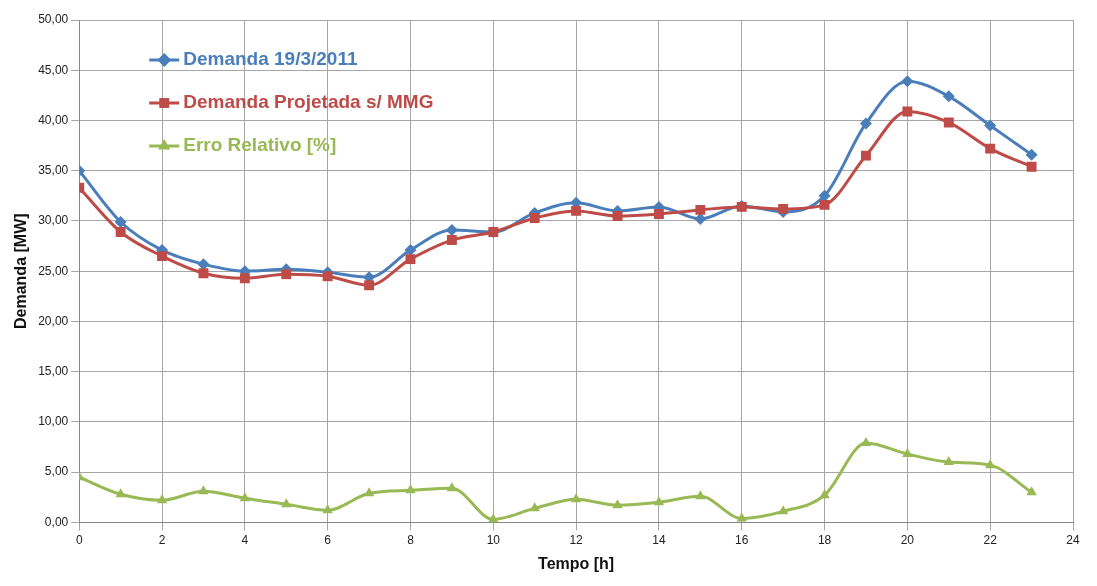 The image size is (1097, 586). I want to click on x-tick-label: 20, so click(907, 539).